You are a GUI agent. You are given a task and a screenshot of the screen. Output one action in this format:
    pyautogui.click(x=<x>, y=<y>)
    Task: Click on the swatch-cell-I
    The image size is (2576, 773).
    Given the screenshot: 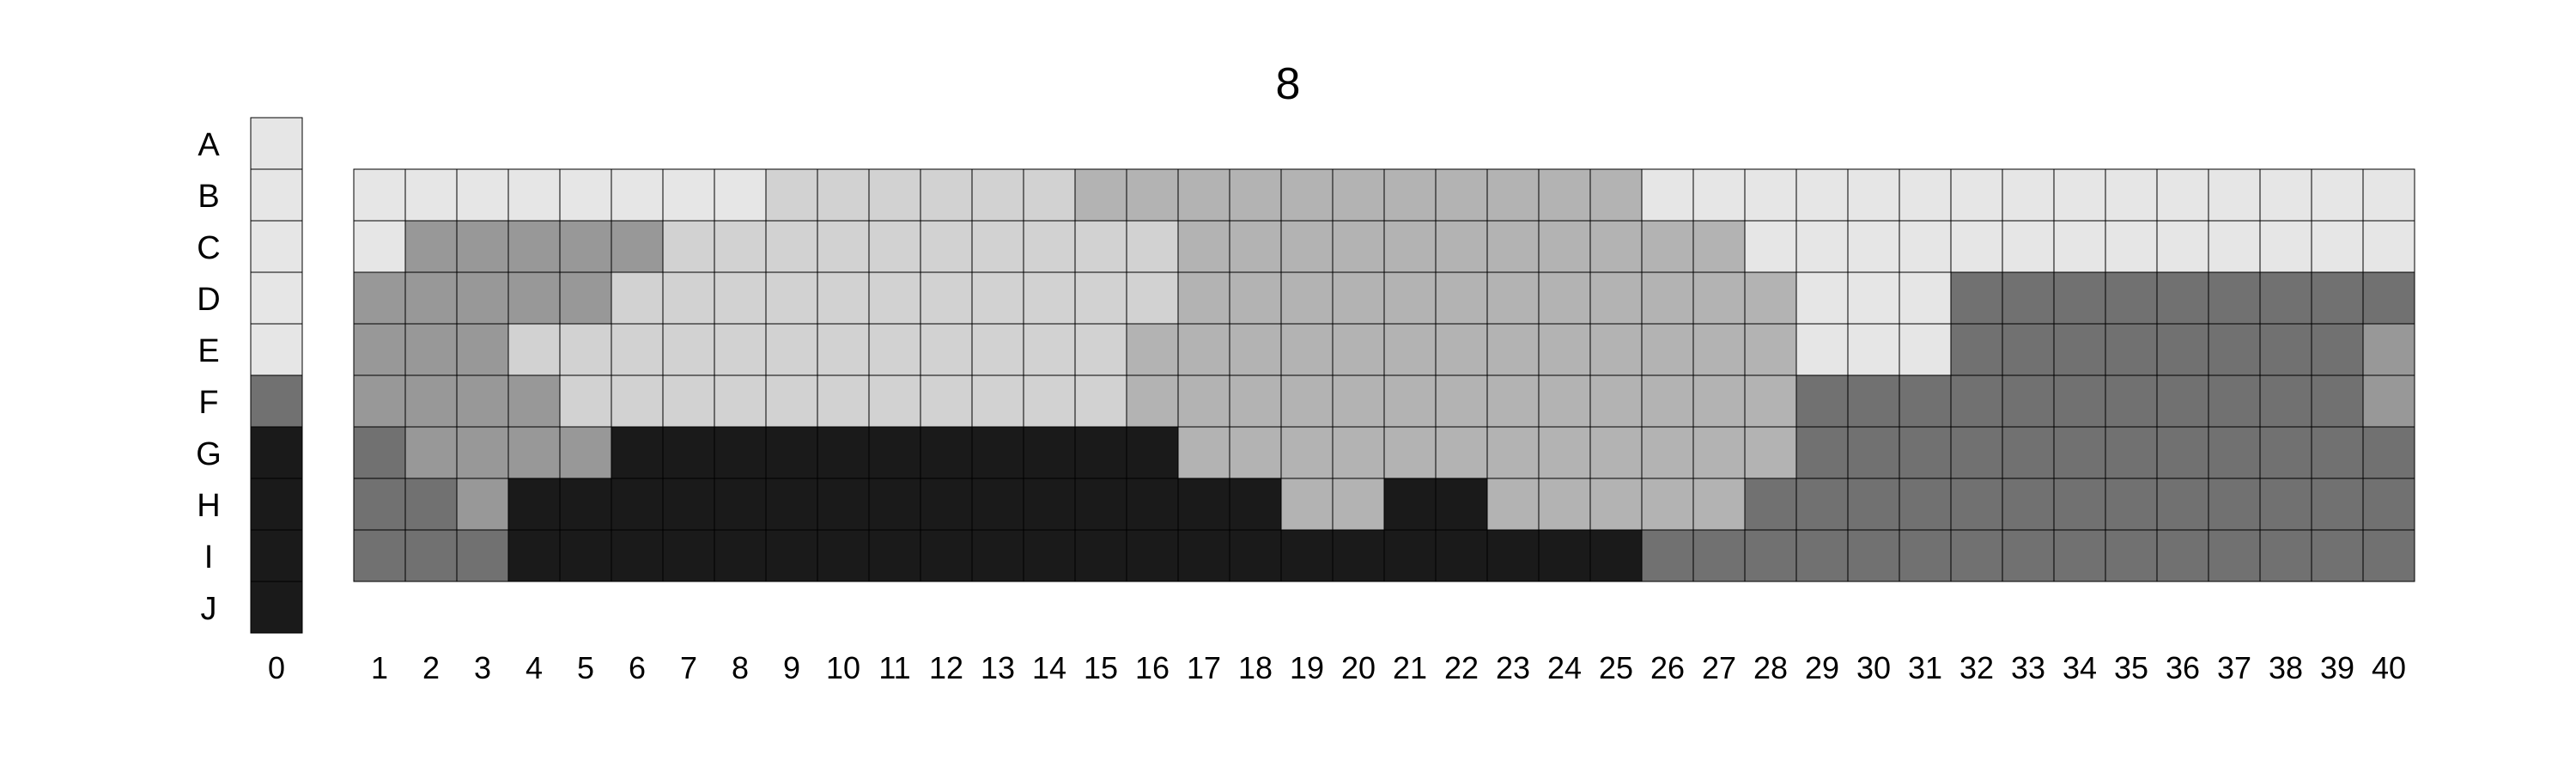 What is the action you would take?
    pyautogui.click(x=276, y=555)
    